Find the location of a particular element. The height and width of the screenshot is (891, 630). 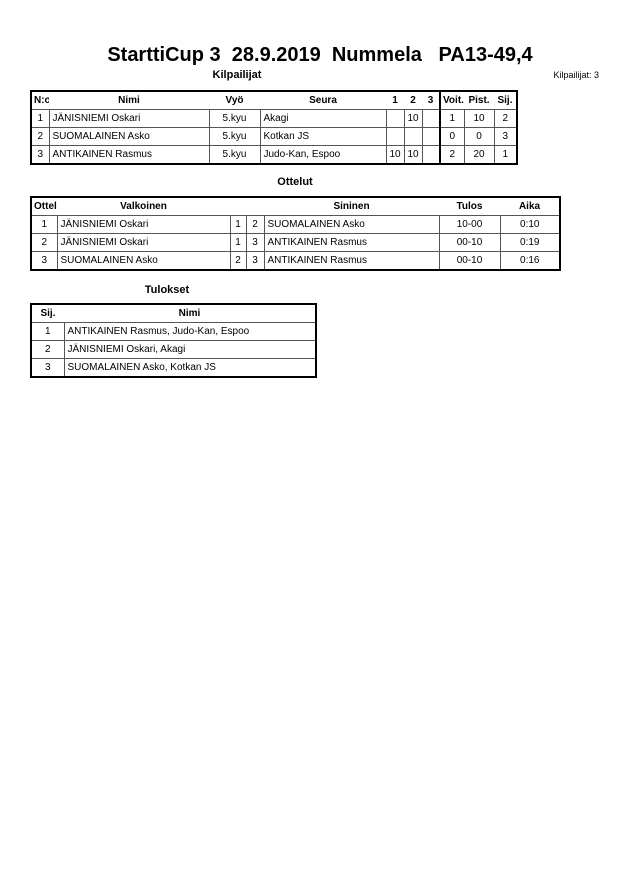

table-cell: 10-00 is located at coordinates (469, 224).